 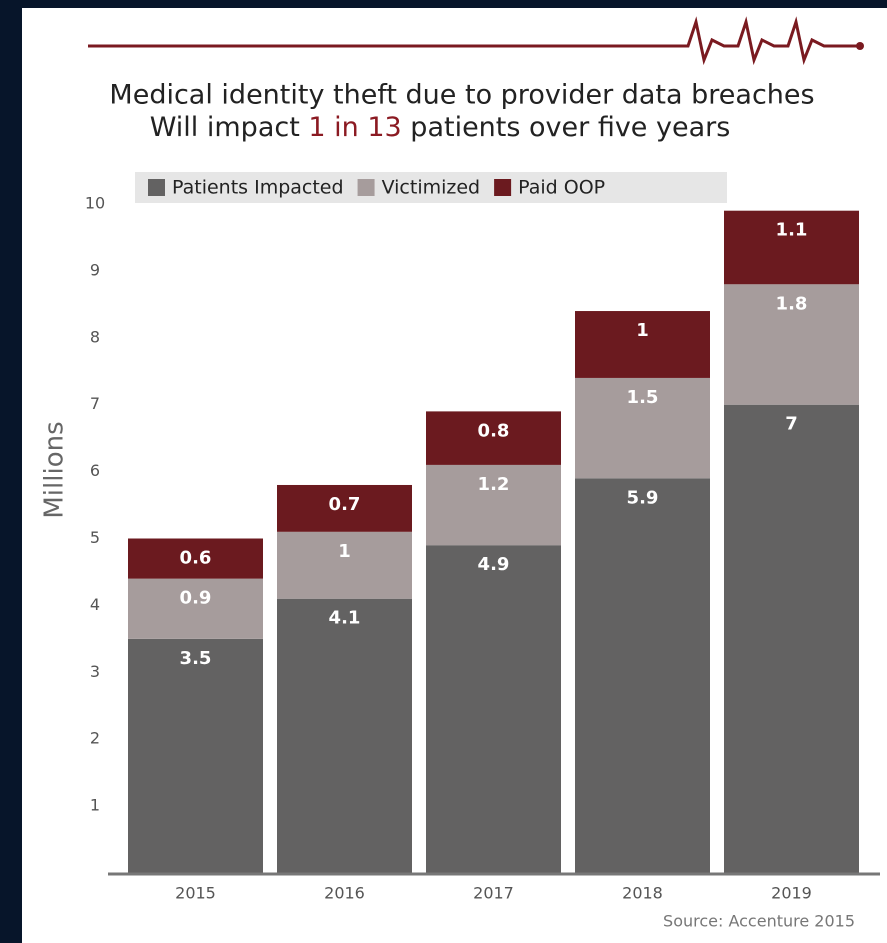 What do you see at coordinates (196, 598) in the screenshot?
I see `data-label: 0.9` at bounding box center [196, 598].